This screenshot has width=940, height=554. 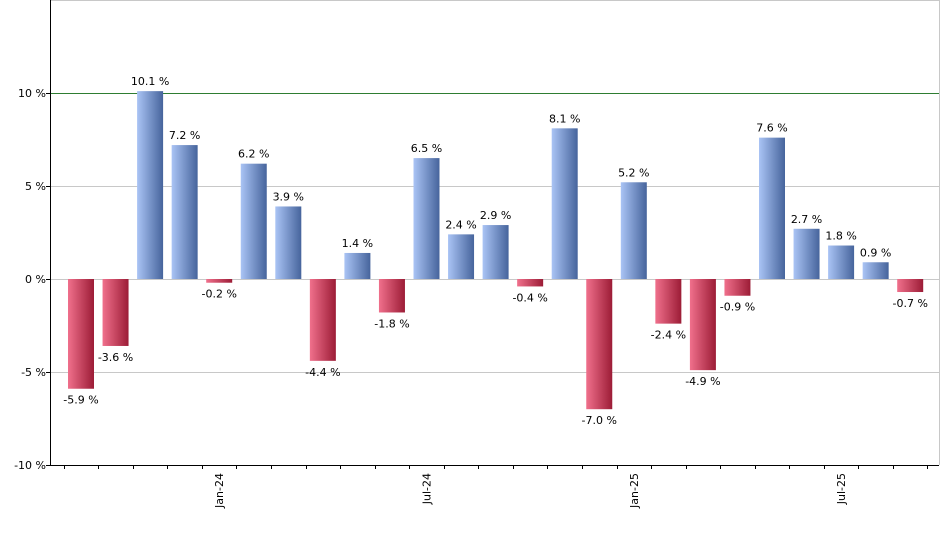 I want to click on bar-value-label: 3.9 %, so click(x=288, y=196).